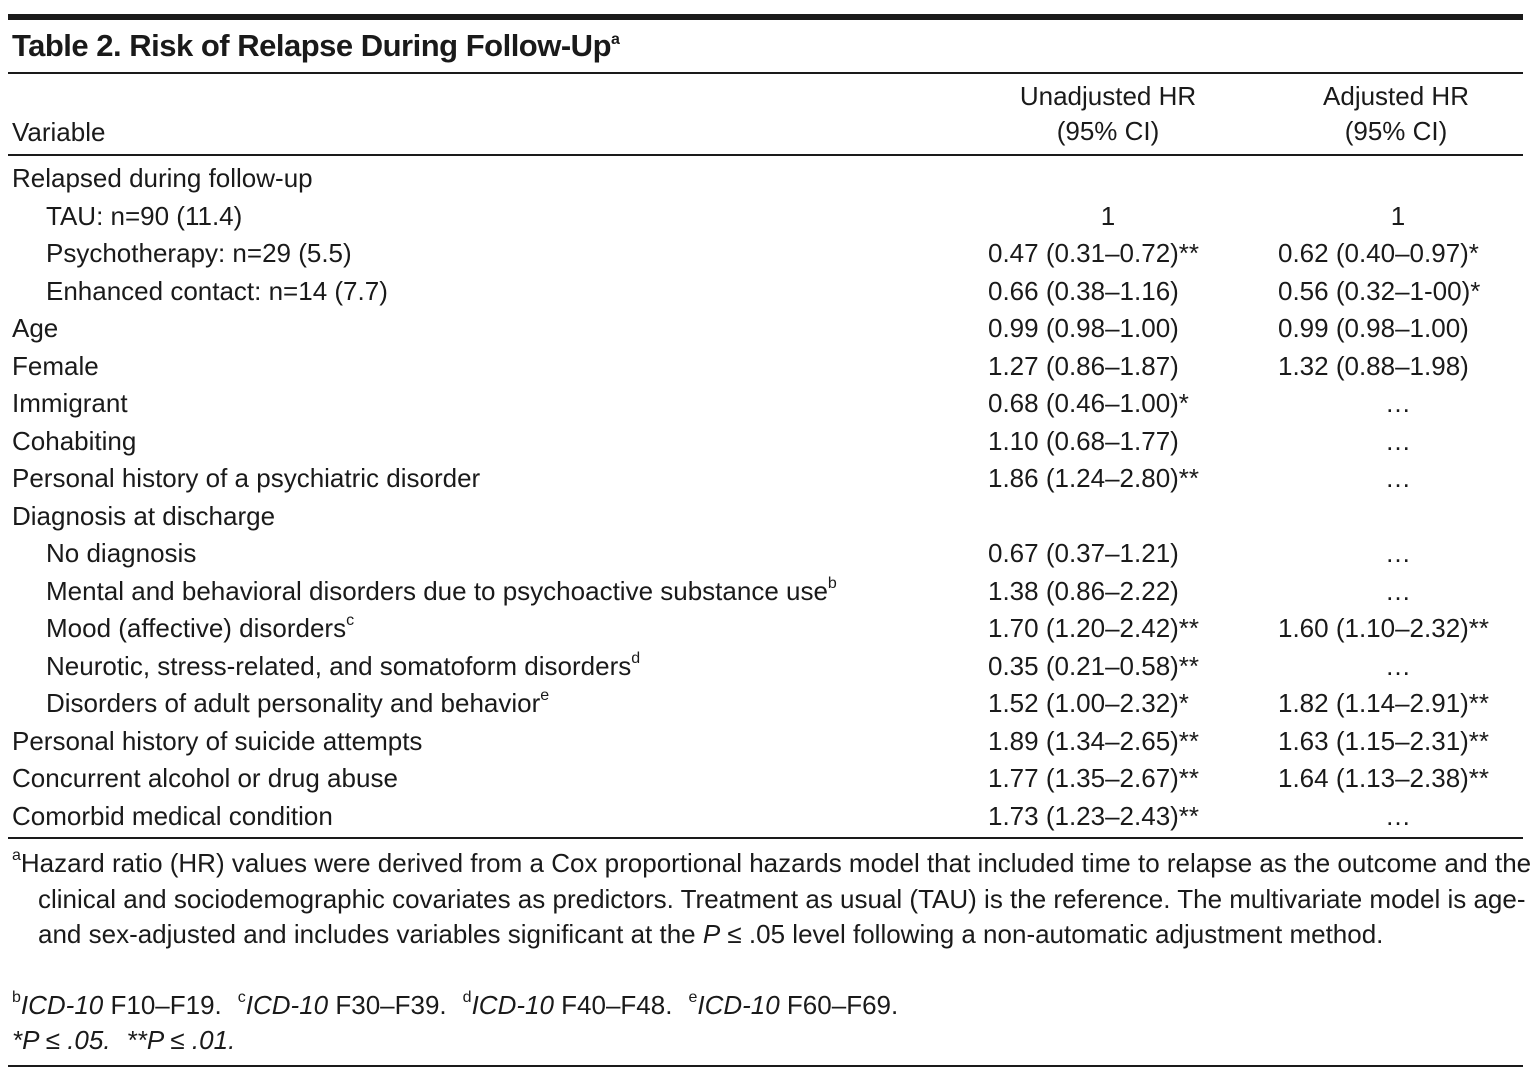 The image size is (1531, 1085). What do you see at coordinates (839, 1005) in the screenshot?
I see `footnote-text: F60–F69.` at bounding box center [839, 1005].